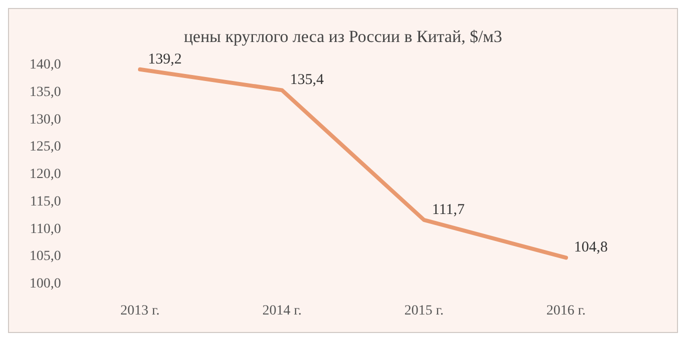  What do you see at coordinates (45, 256) in the screenshot?
I see `y-tick-label: 105,0` at bounding box center [45, 256].